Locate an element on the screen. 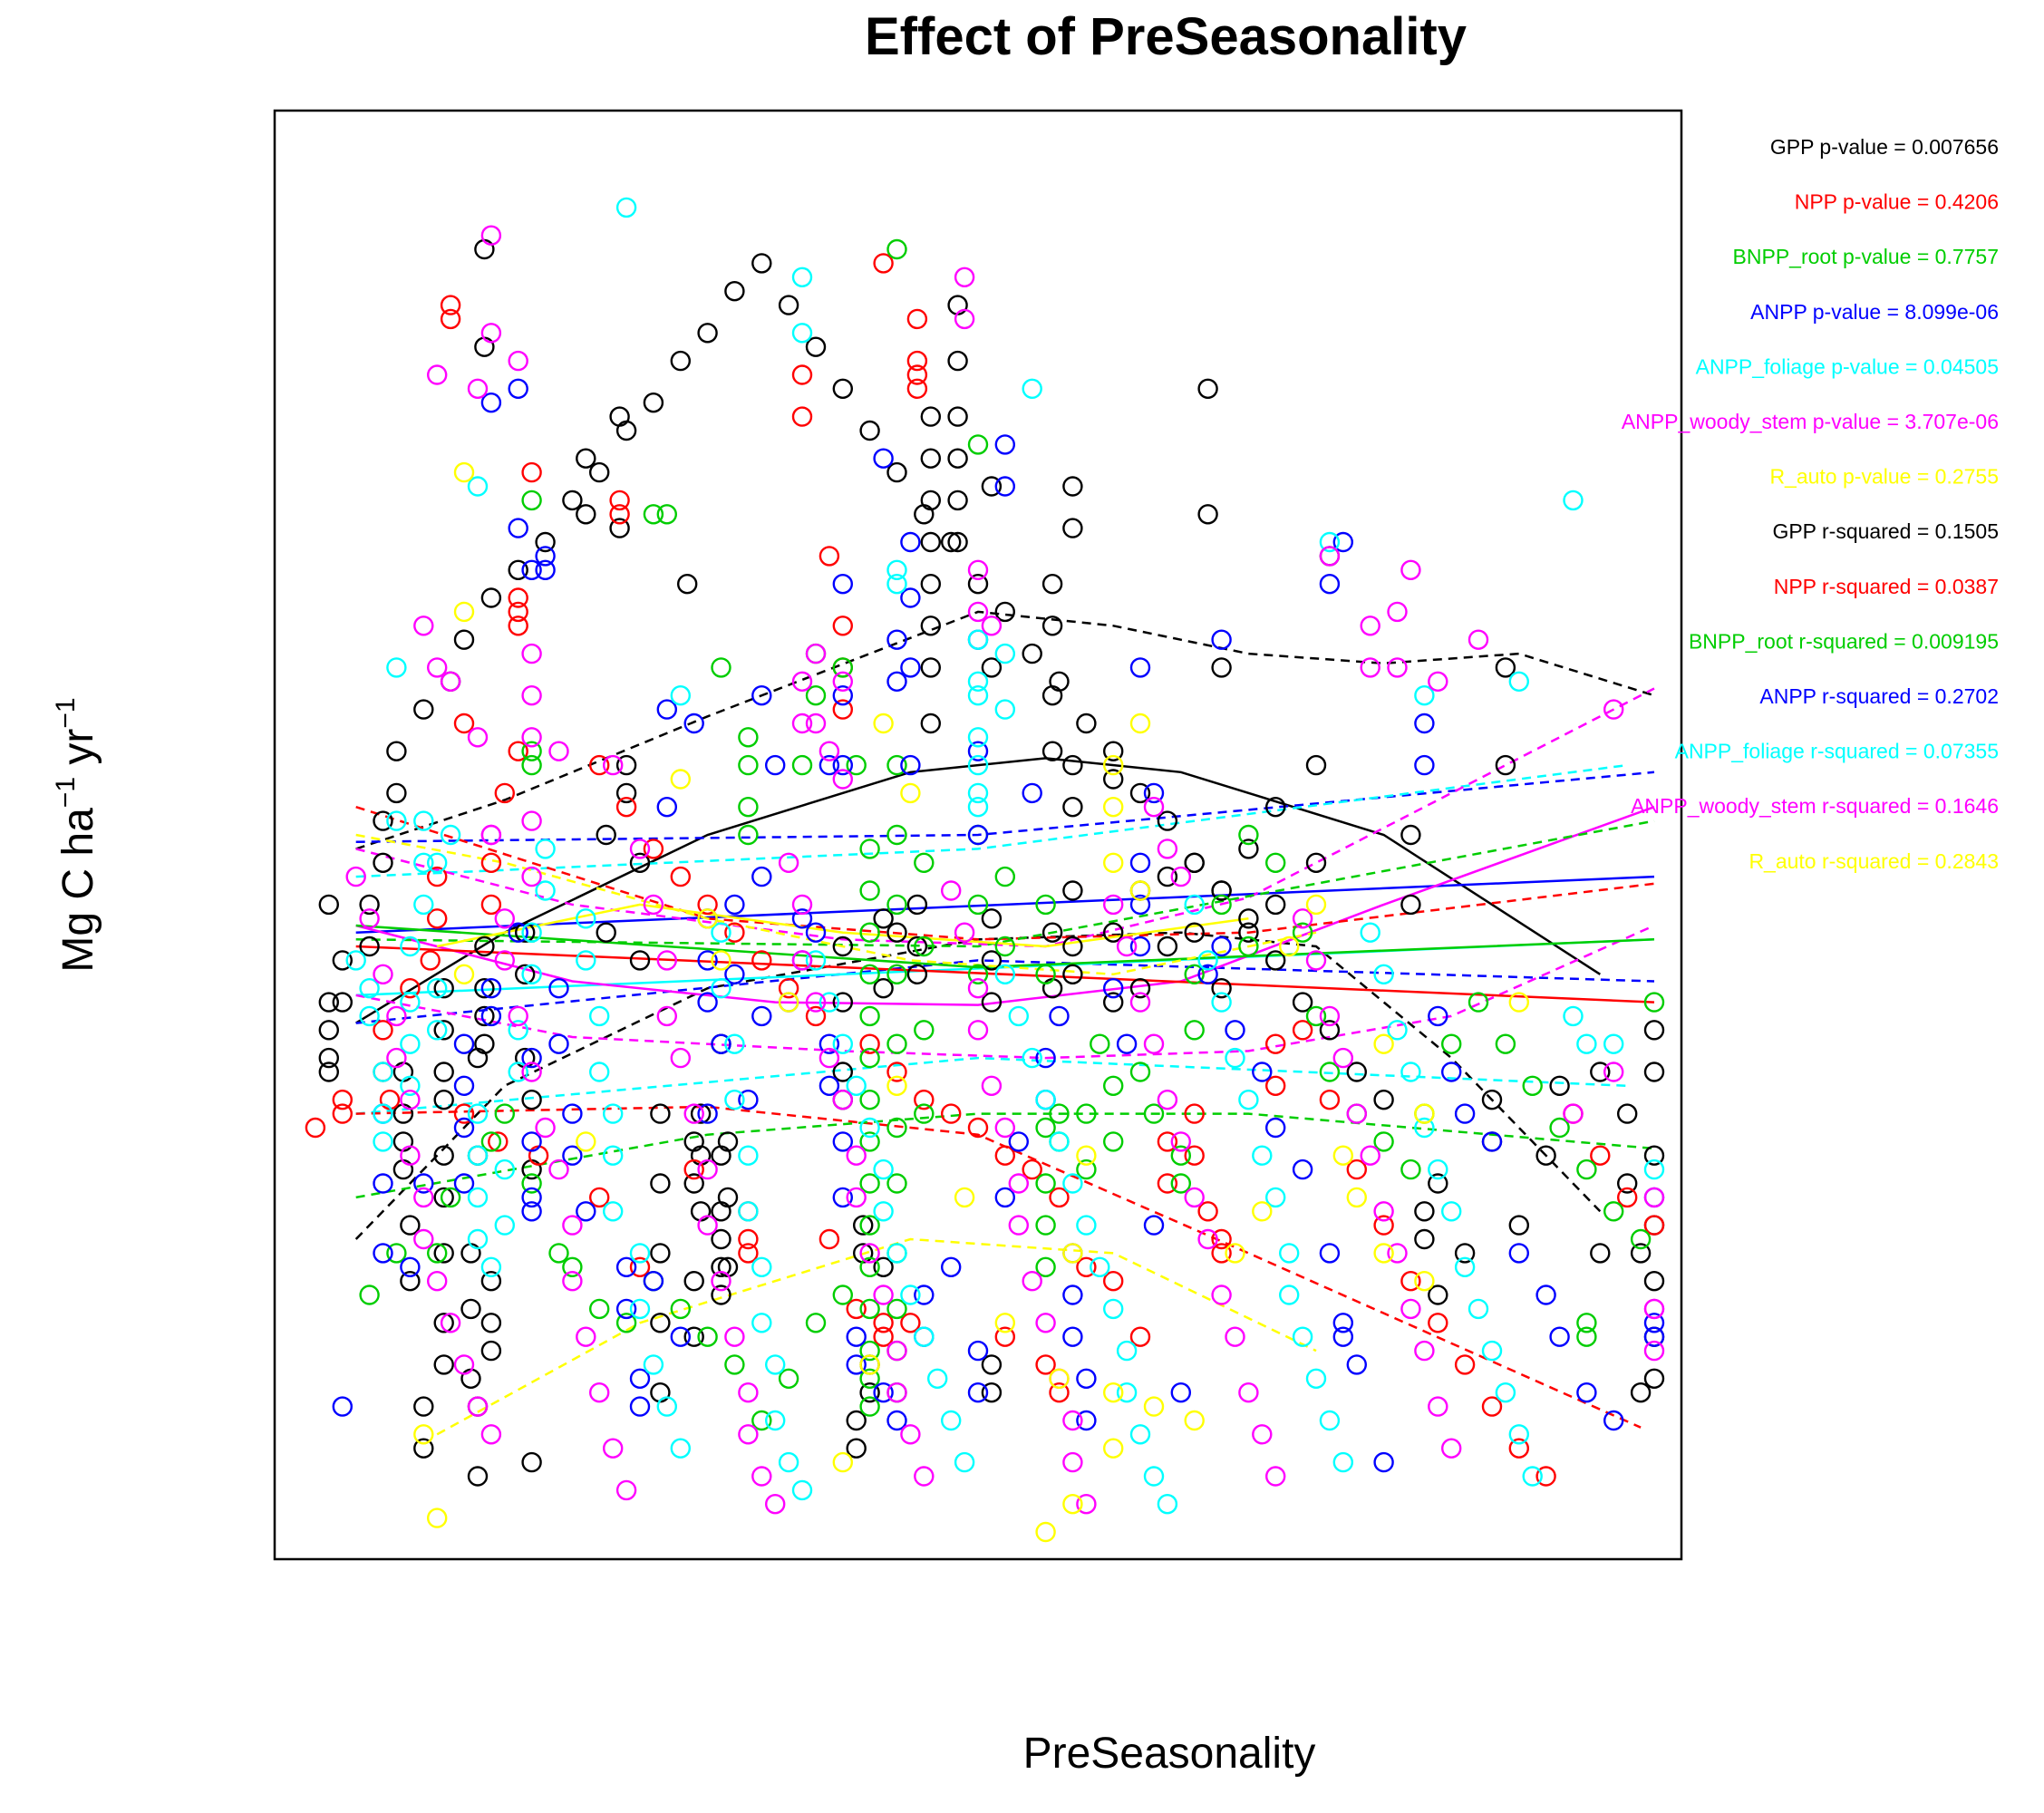 This screenshot has width=2044, height=1813. legend-rsquared-anpp: ANPP r-squared = 0.2702 is located at coordinates (1879, 696).